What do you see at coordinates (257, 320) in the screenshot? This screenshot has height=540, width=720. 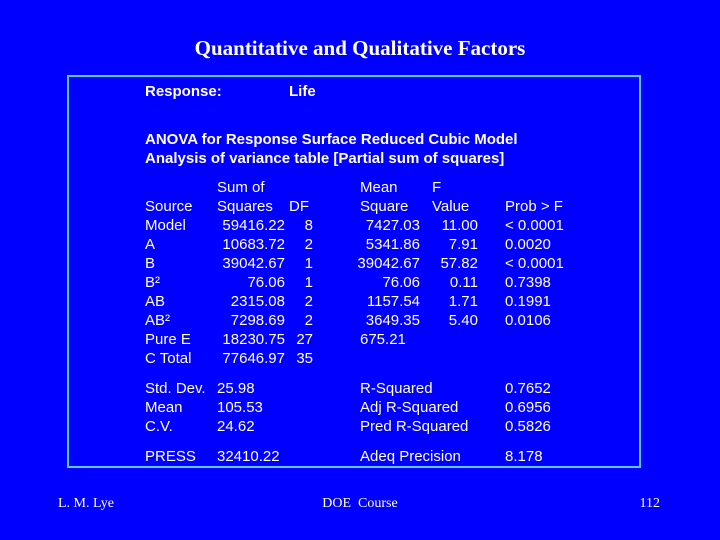 I see `row-ss: 7298.69` at bounding box center [257, 320].